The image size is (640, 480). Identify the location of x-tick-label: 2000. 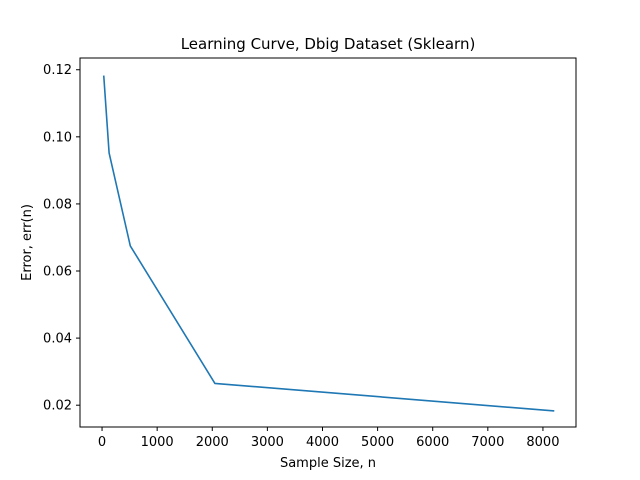
(212, 442).